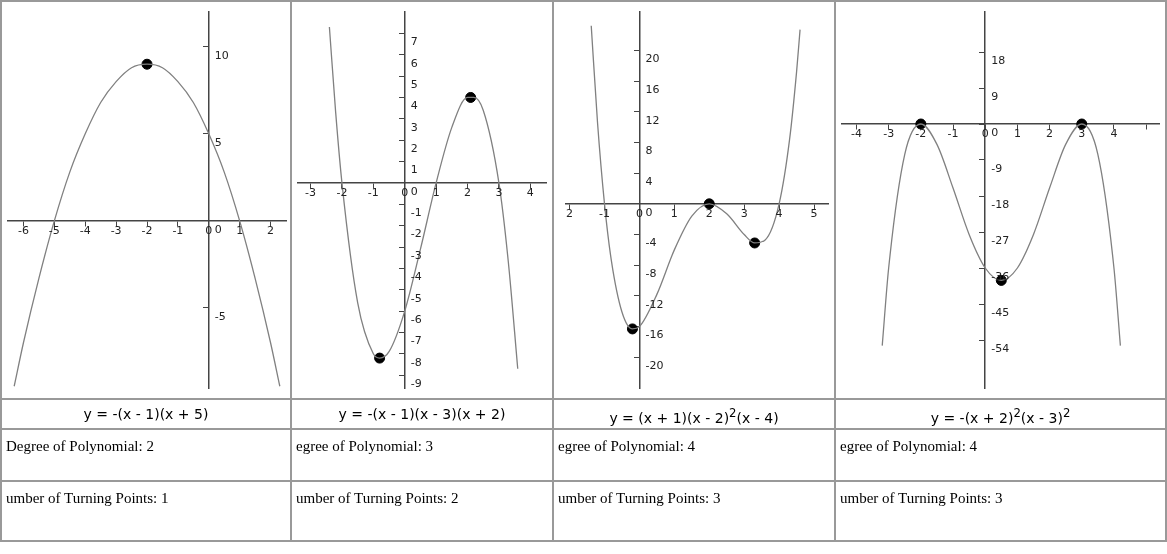 This screenshot has height=554, width=1167. I want to click on y-tick-label: 1, so click(414, 170).